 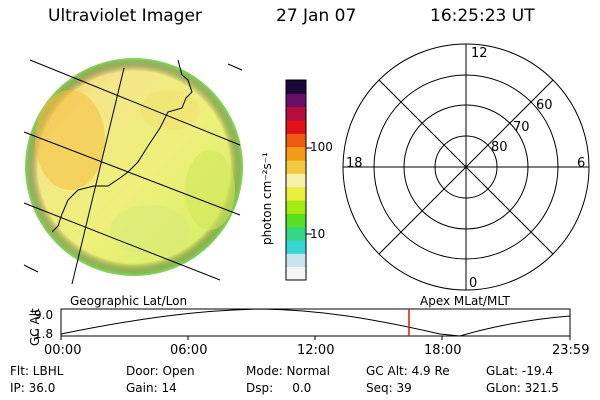 I want to click on info-ip: IP: 36.0, so click(x=33, y=388).